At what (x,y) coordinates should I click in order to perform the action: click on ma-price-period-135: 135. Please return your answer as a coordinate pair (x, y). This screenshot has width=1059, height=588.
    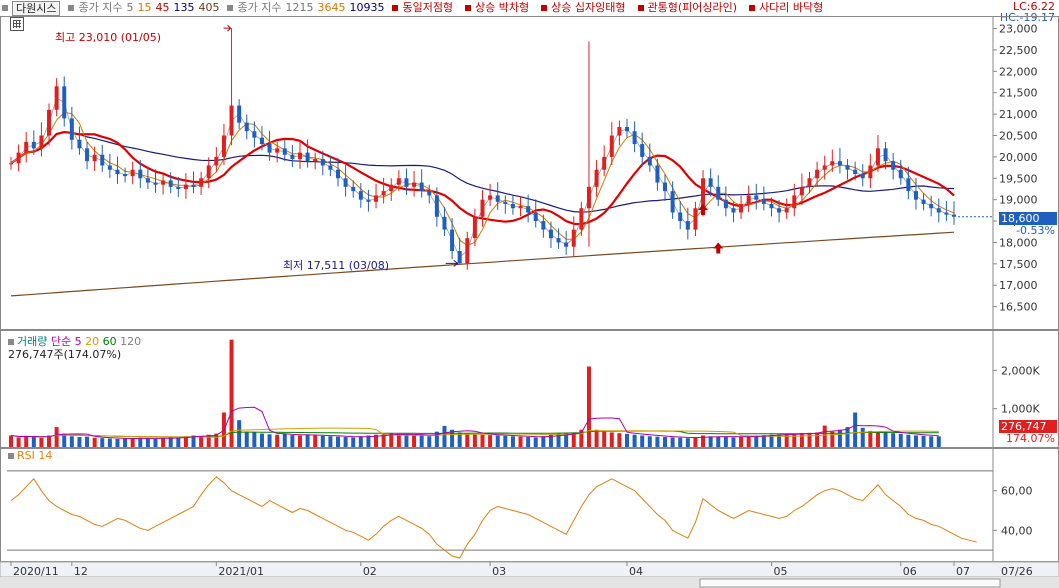
    Looking at the image, I should click on (184, 7).